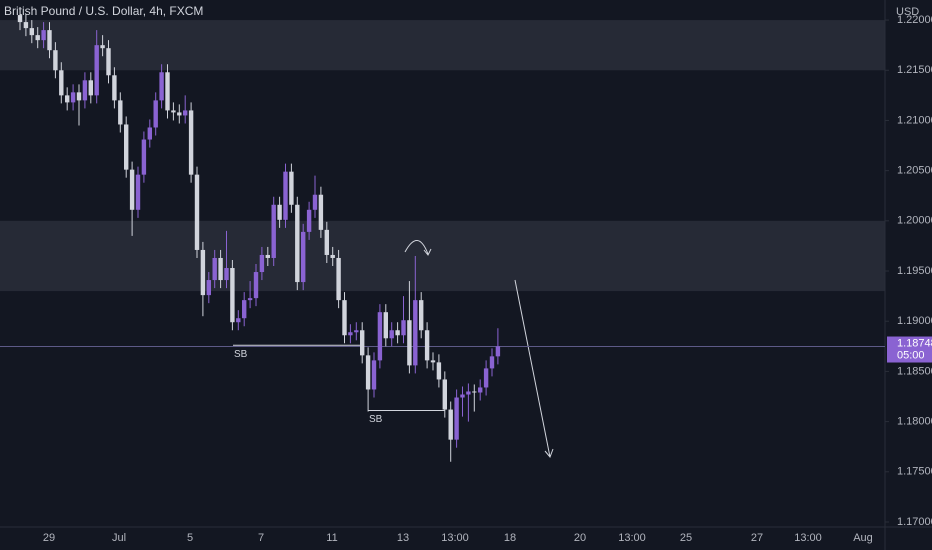  What do you see at coordinates (914, 20) in the screenshot?
I see `y-tick-label: 1.22000` at bounding box center [914, 20].